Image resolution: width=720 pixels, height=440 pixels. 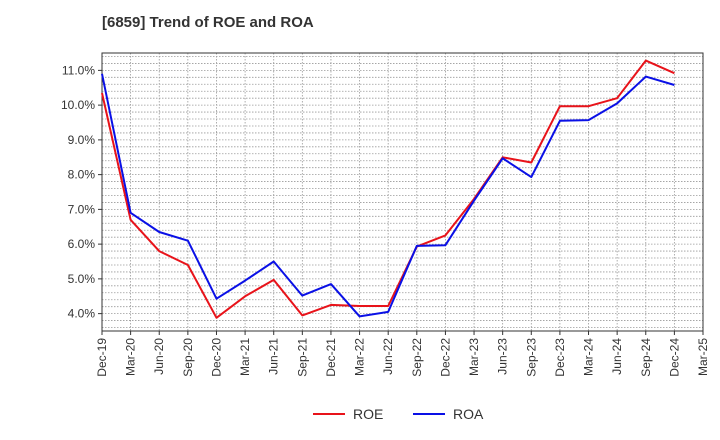 I want to click on x-tick-label: Jun-21, so click(x=274, y=356).